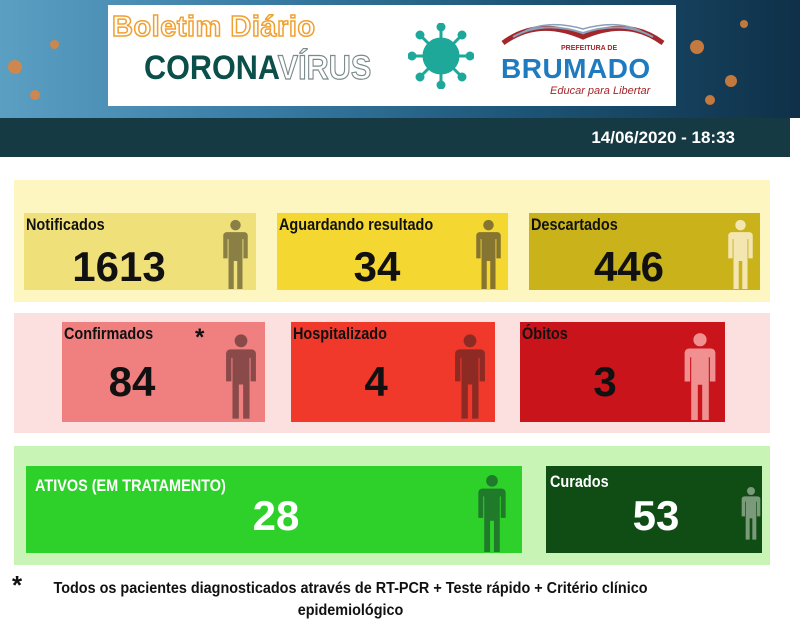  I want to click on title-corona: CORONA, so click(211, 68).